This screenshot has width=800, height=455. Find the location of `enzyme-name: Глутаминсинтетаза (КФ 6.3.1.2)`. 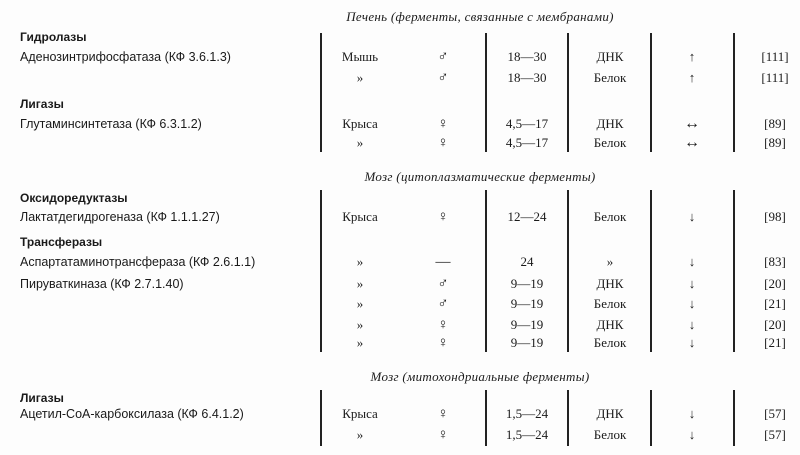

enzyme-name: Глутаминсинтетаза (КФ 6.3.1.2) is located at coordinates (111, 124).